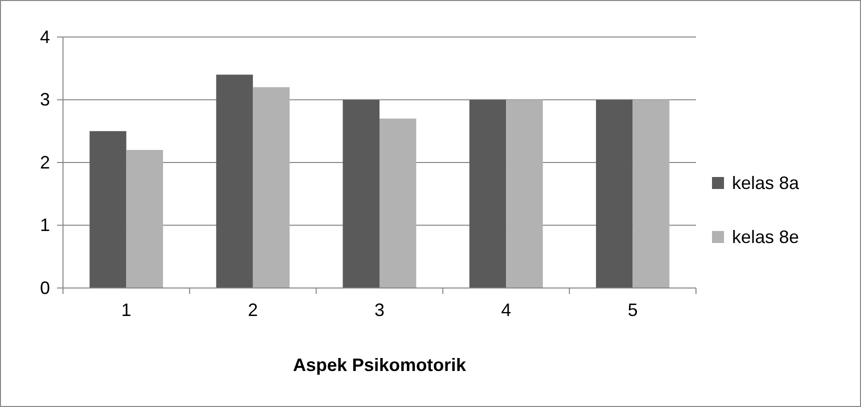 The width and height of the screenshot is (861, 407). What do you see at coordinates (126, 310) in the screenshot?
I see `x-tick-label: 1` at bounding box center [126, 310].